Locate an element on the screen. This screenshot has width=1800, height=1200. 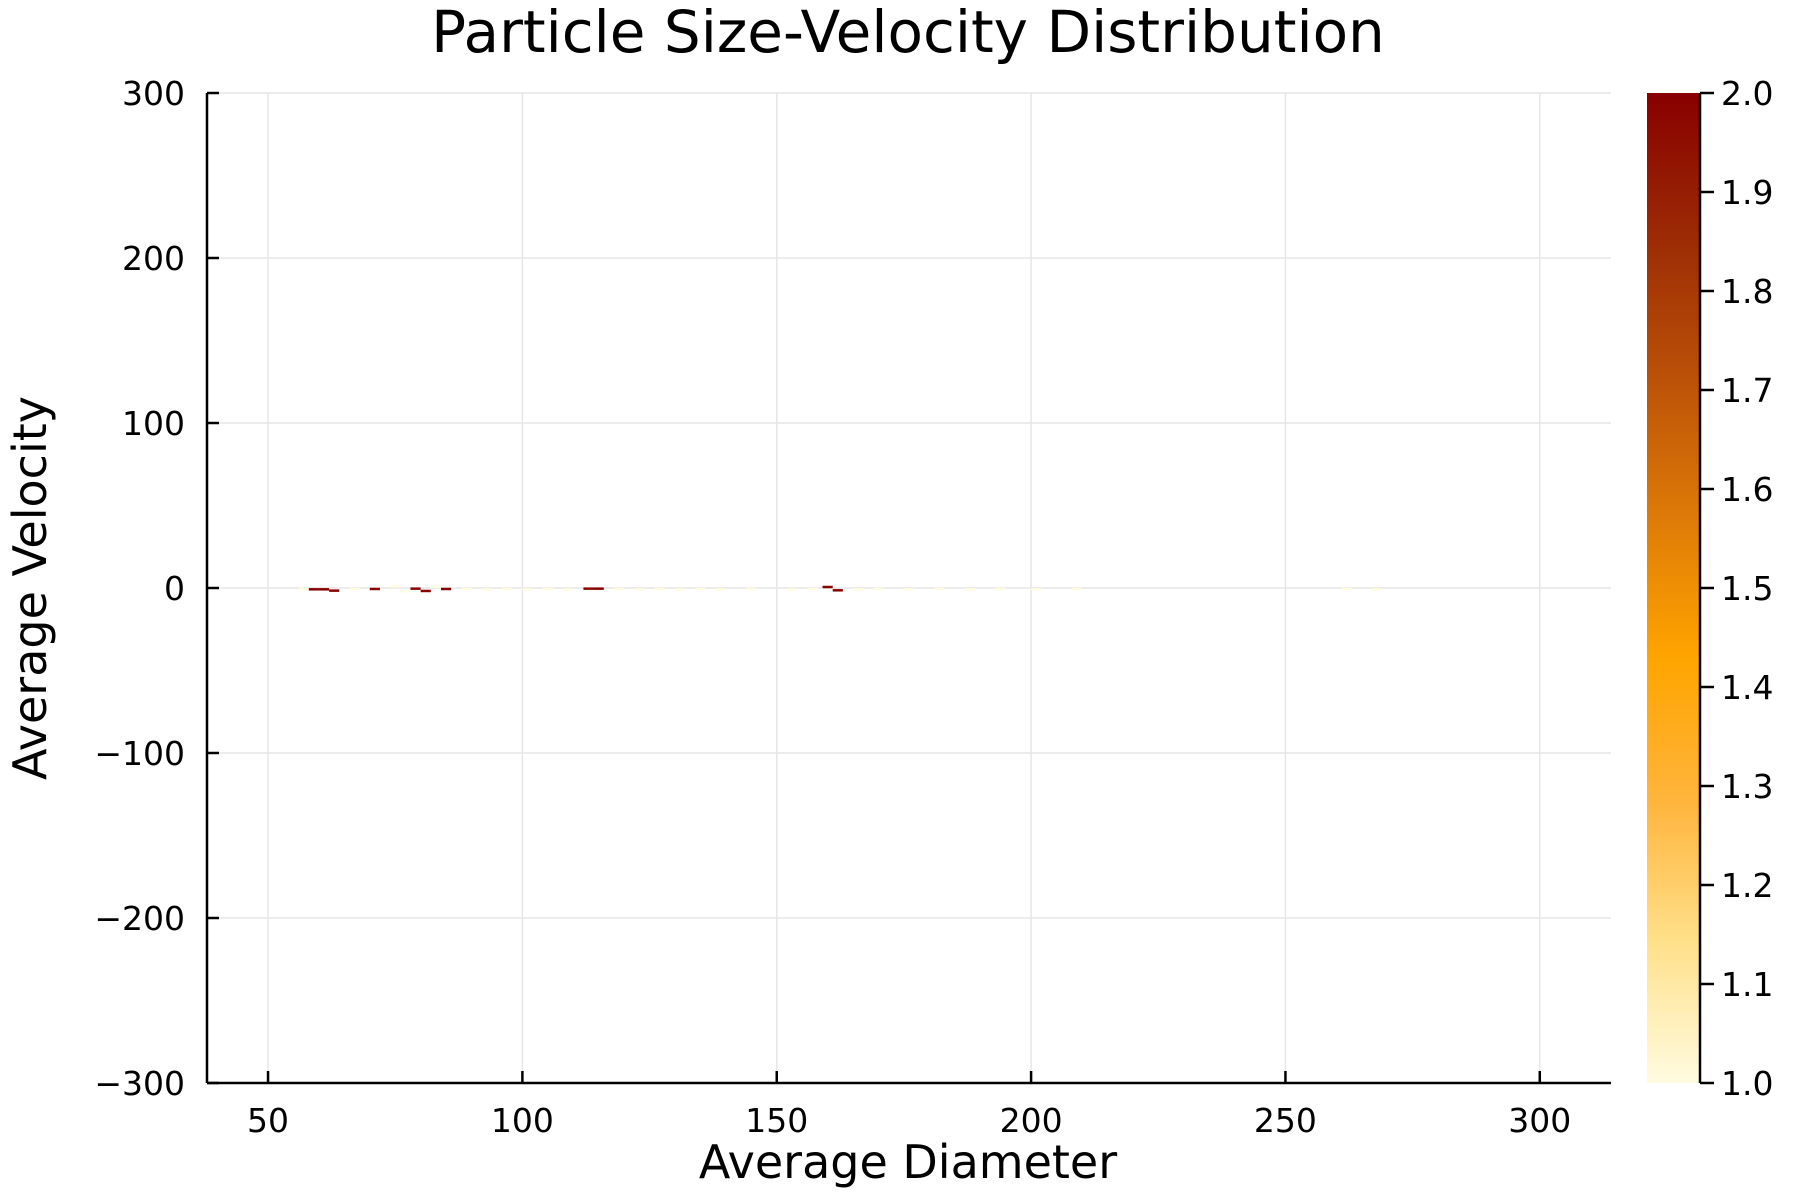
heatmap-cells is located at coordinates (840, 589).